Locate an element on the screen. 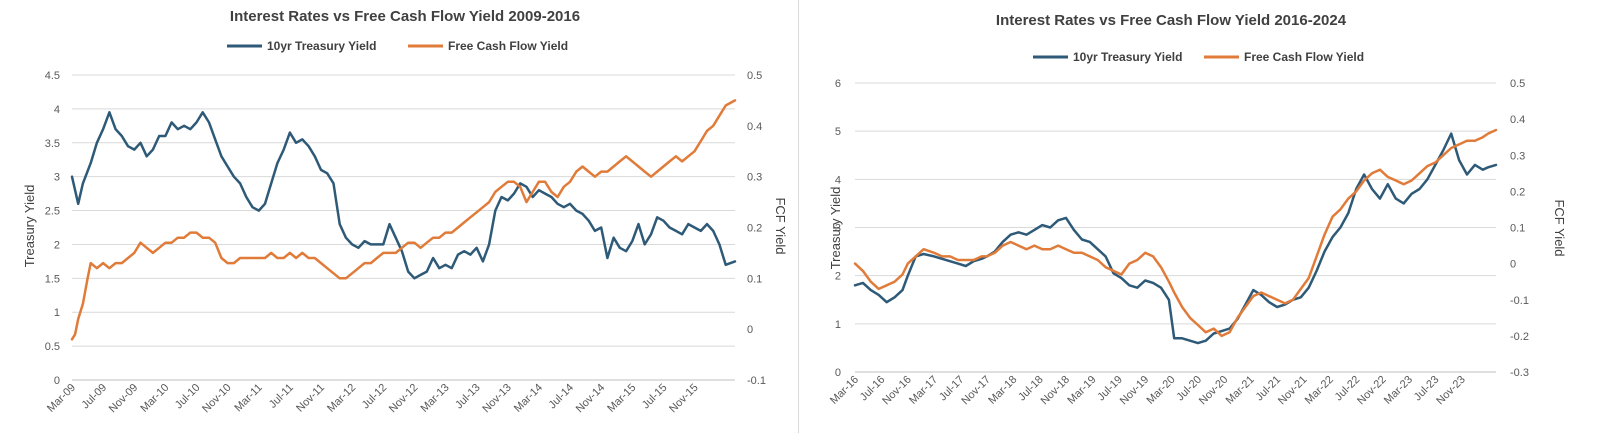 The width and height of the screenshot is (1601, 433). x-tick-label: Mar-12 is located at coordinates (341, 398).